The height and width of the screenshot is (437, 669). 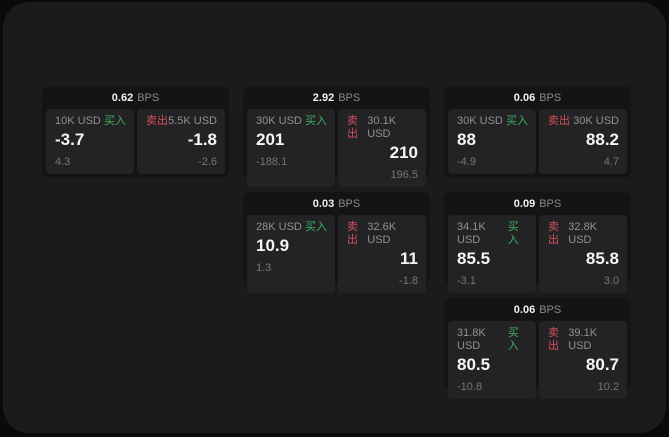 I want to click on sell-price: 210, so click(x=403, y=152).